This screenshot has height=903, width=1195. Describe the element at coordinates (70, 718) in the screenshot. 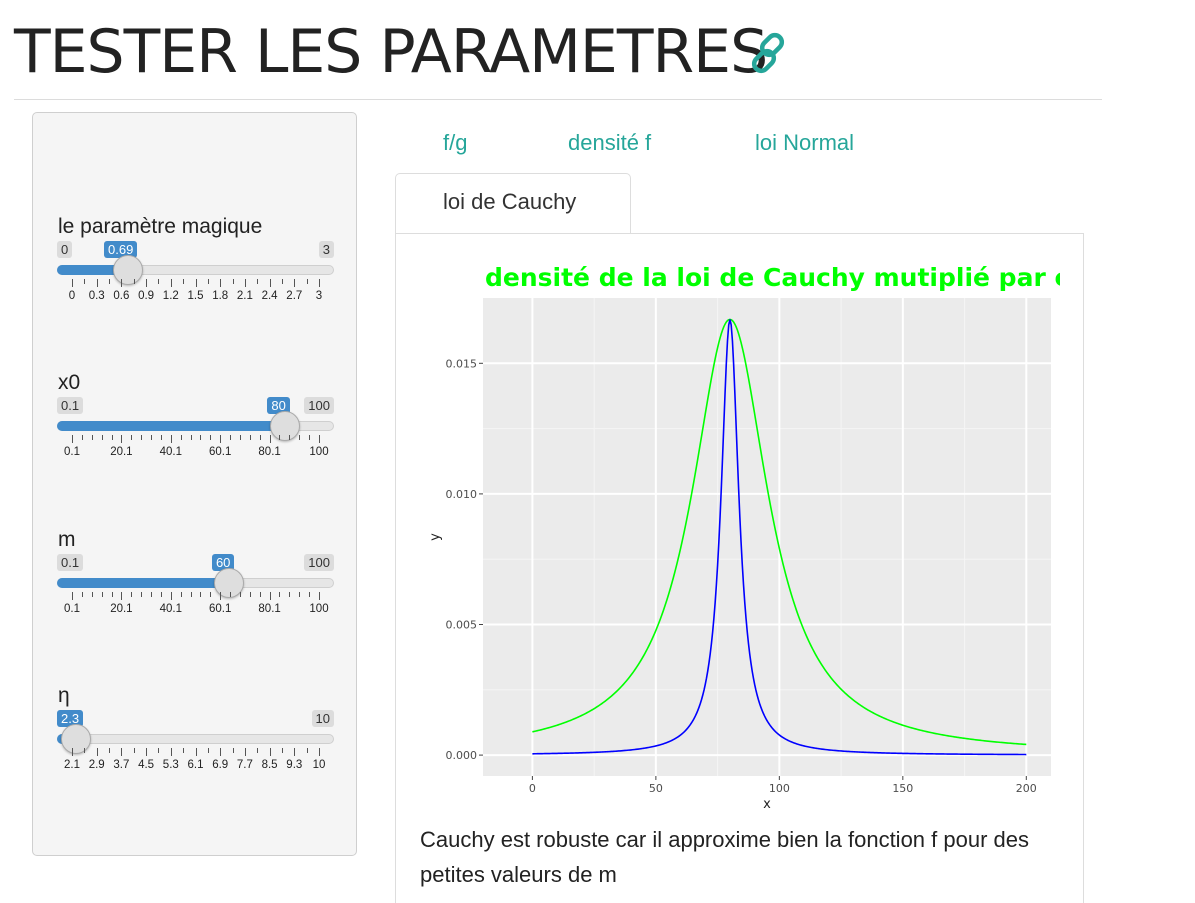

I see `slider-value-label: 2.3` at that location.